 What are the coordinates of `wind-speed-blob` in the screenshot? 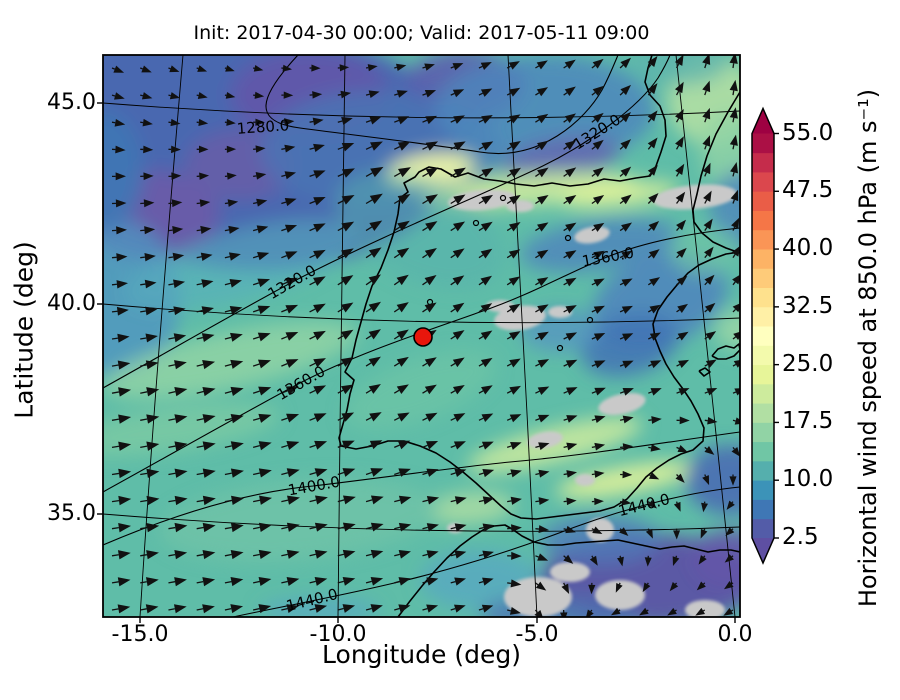 It's located at (300, 520).